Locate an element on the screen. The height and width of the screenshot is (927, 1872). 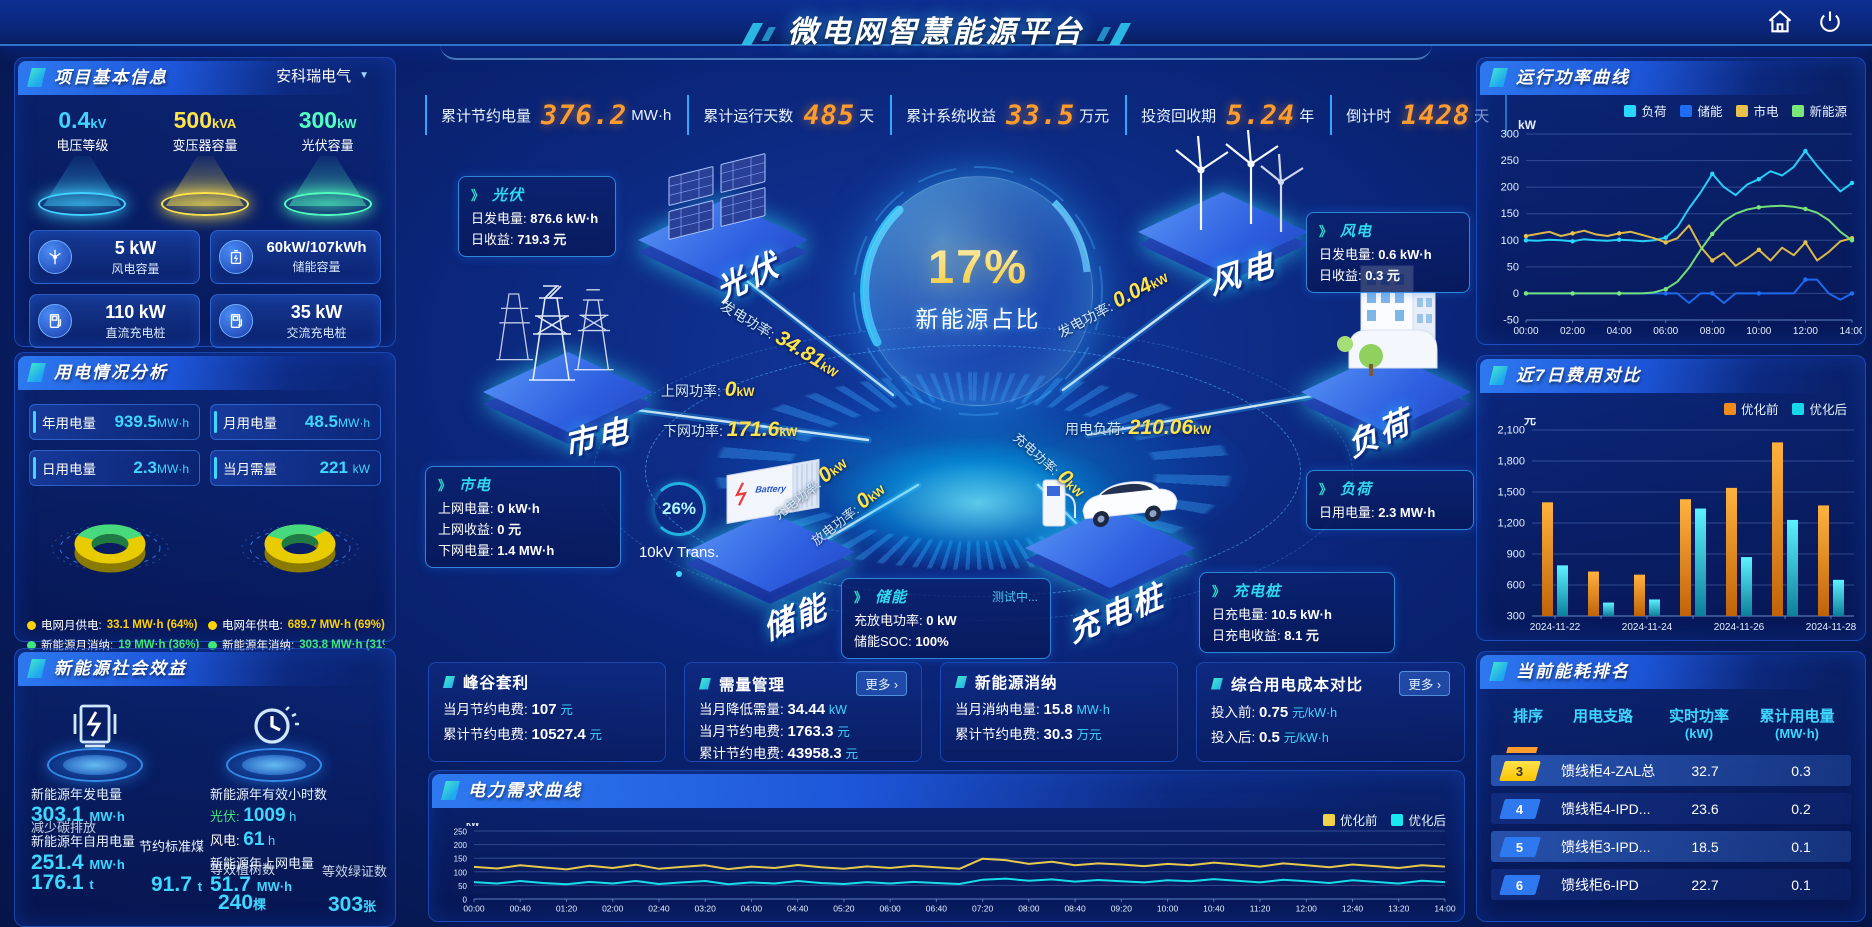
pv-info-card: 》光伏 日发电量: 876.6 kW·h 日收益: 719.3 元 is located at coordinates (537, 216).